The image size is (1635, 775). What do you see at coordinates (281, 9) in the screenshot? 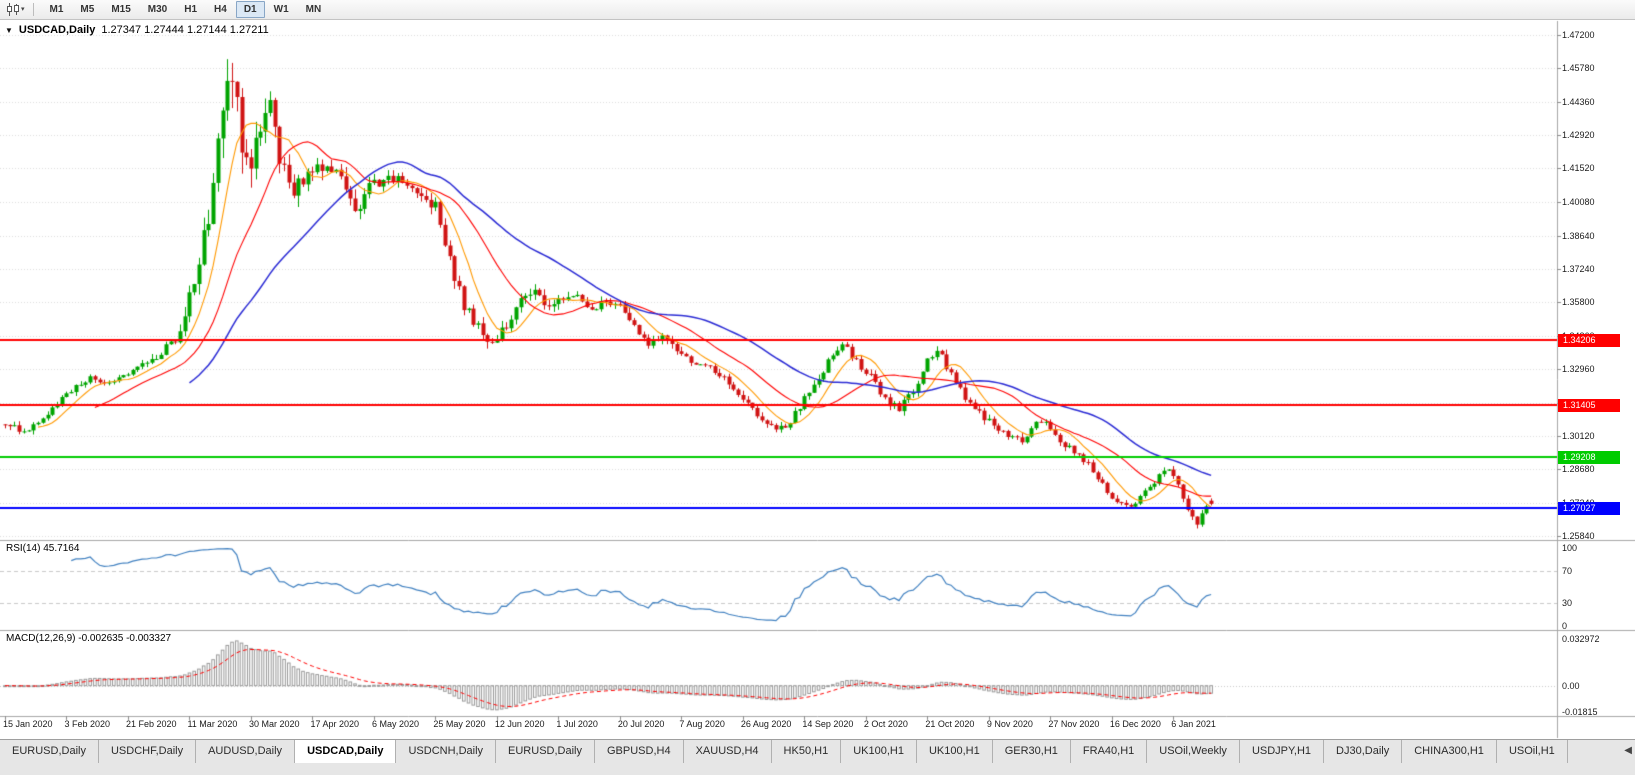
I see `timeframe-button-w1: W1` at bounding box center [281, 9].